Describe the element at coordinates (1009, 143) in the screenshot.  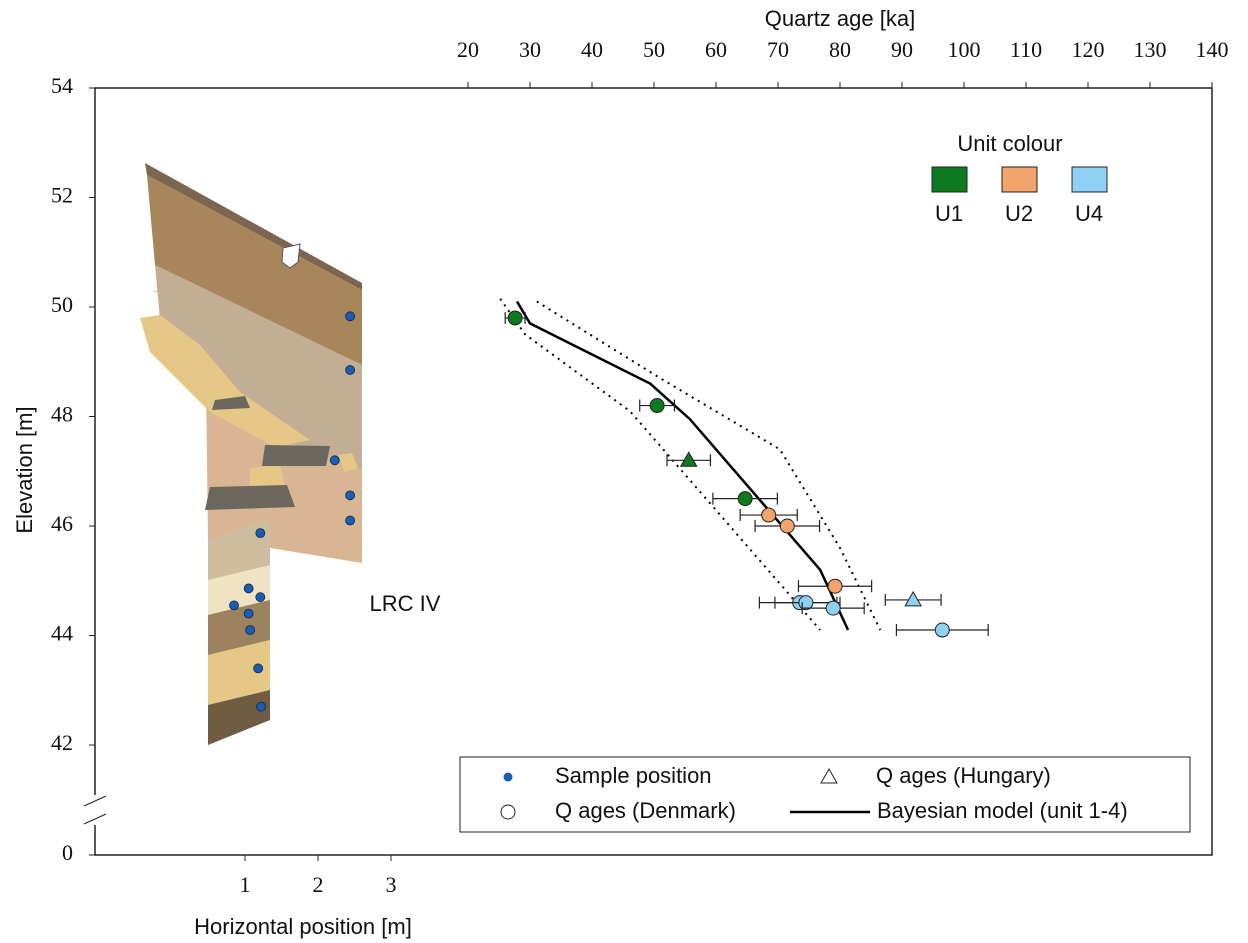
I see `unit-legend-title: Unit colour` at that location.